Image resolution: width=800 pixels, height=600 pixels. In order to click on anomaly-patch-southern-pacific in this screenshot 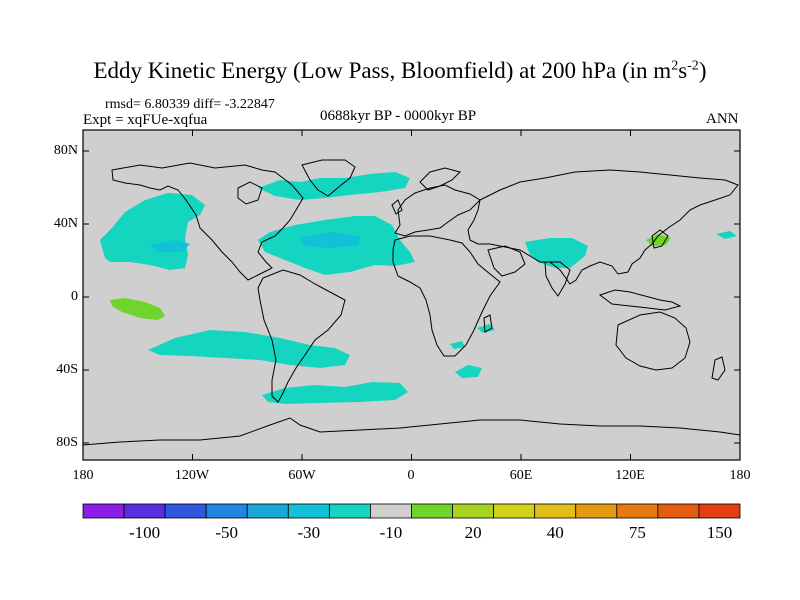, I will do `click(249, 349)`.